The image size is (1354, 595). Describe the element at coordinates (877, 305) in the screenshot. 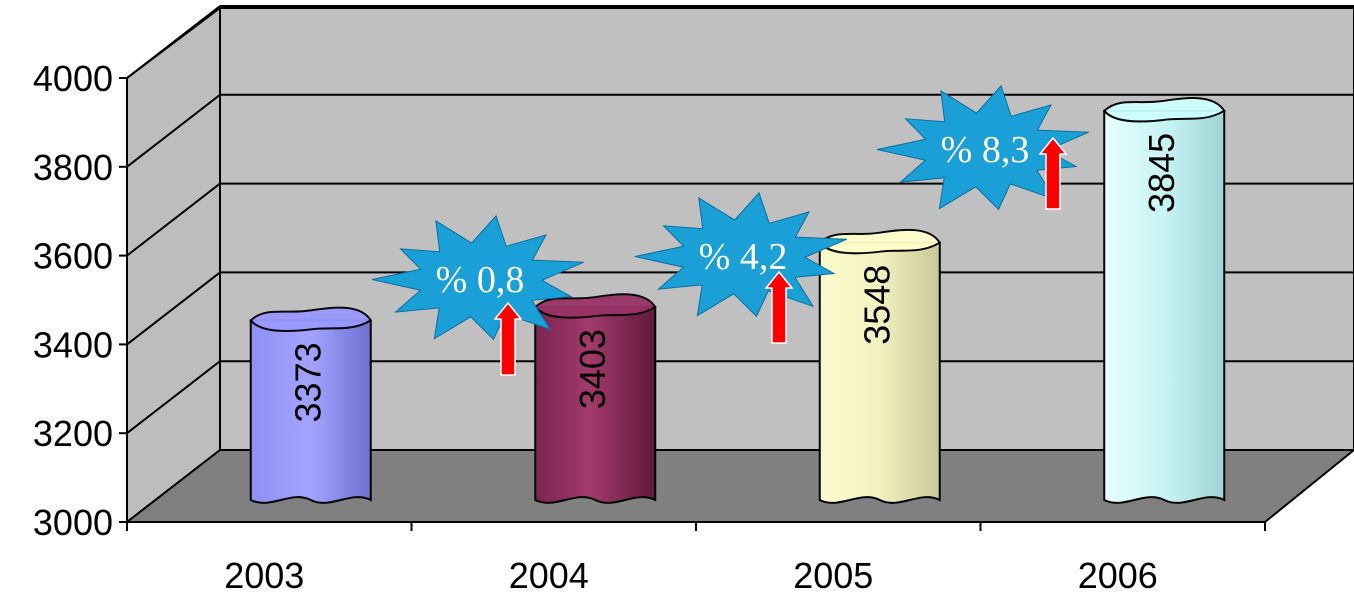

I see `bar-value-label: 3548` at that location.